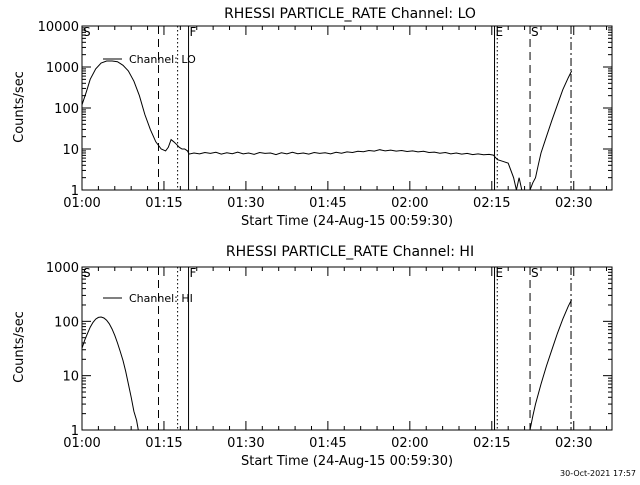 This screenshot has height=485, width=640. I want to click on legend-label-lo: Channel: LO, so click(162, 59).